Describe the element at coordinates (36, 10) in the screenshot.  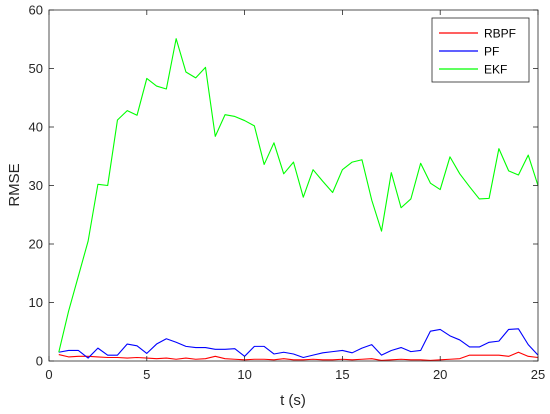
I see `y-tick-label: 60` at that location.